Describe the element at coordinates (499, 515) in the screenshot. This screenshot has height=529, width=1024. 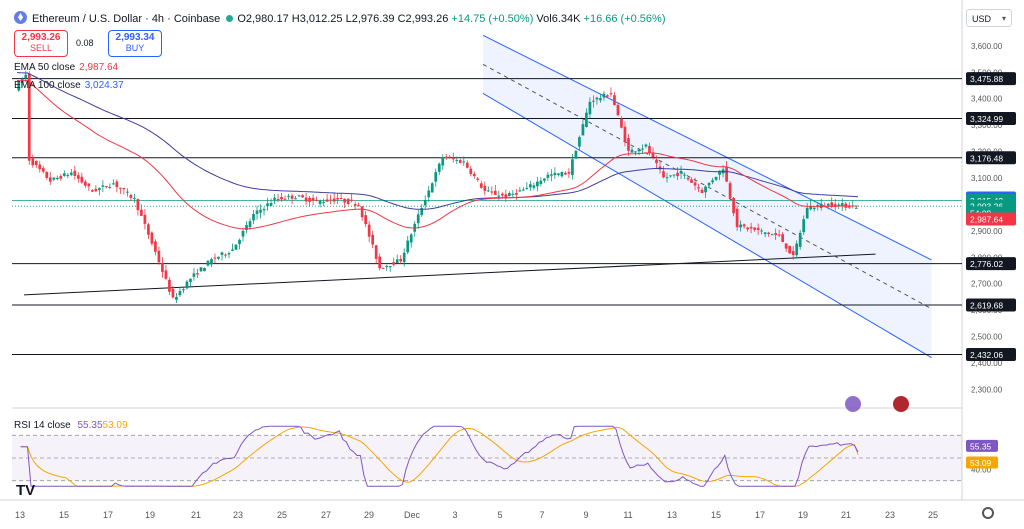
I see `time-tick-label: 5` at that location.